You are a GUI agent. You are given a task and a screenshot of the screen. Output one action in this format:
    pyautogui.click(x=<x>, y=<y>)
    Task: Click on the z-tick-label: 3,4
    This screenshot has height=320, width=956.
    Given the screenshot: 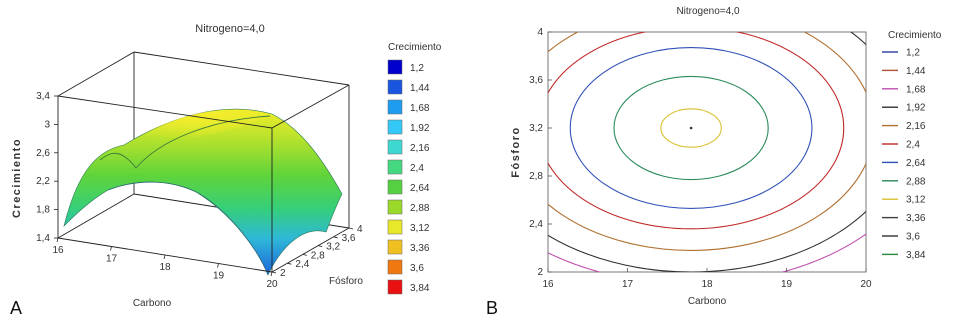 What is the action you would take?
    pyautogui.click(x=43, y=96)
    